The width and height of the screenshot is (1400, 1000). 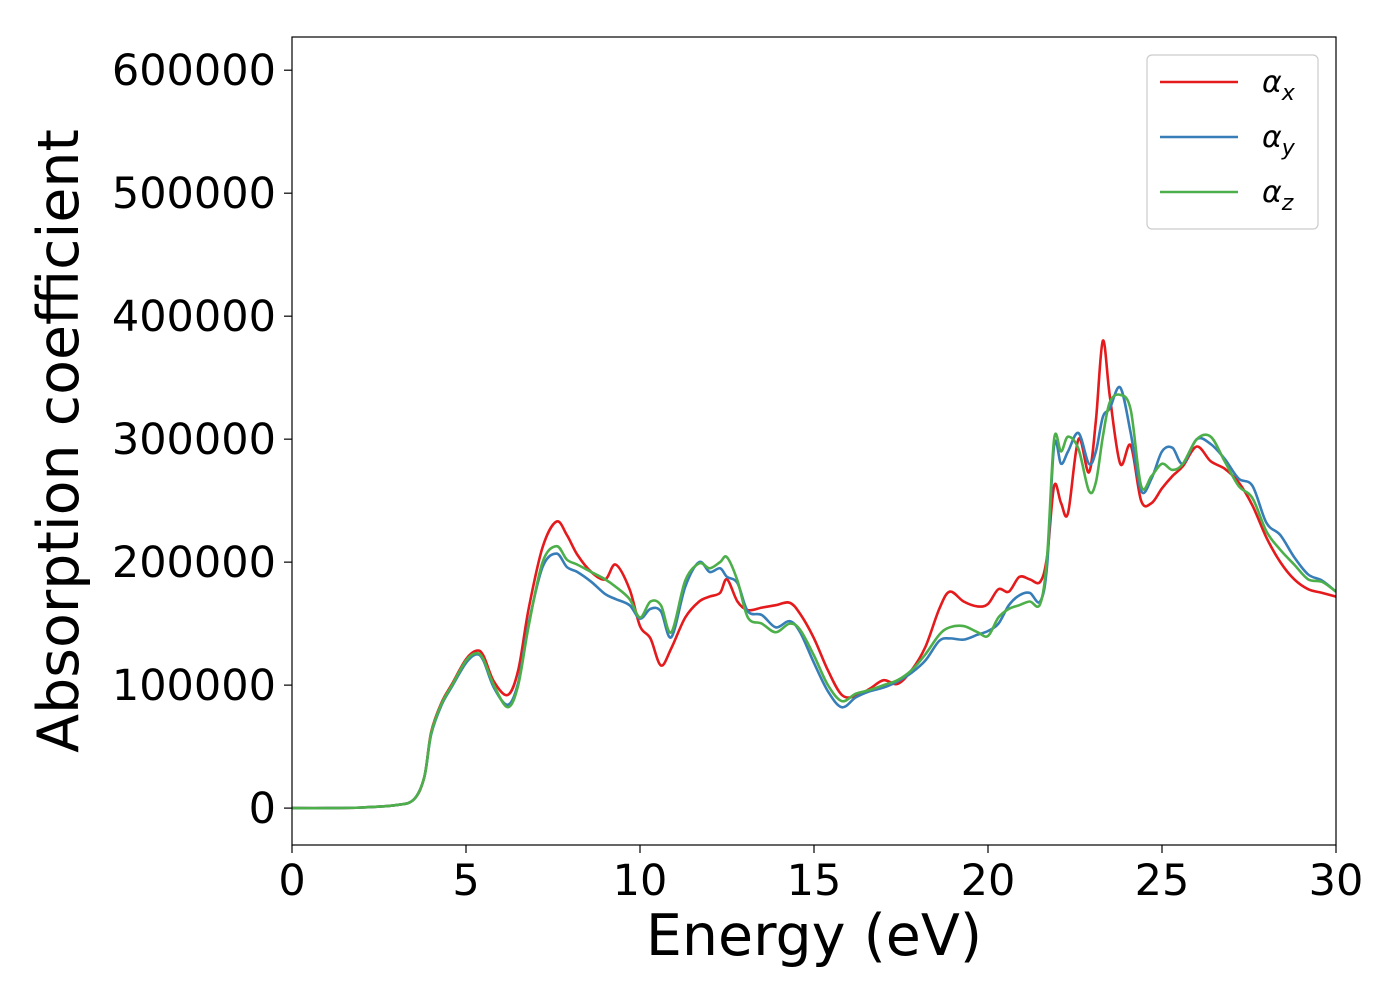 What do you see at coordinates (194, 440) in the screenshot?
I see `y-tick-label: 300000` at bounding box center [194, 440].